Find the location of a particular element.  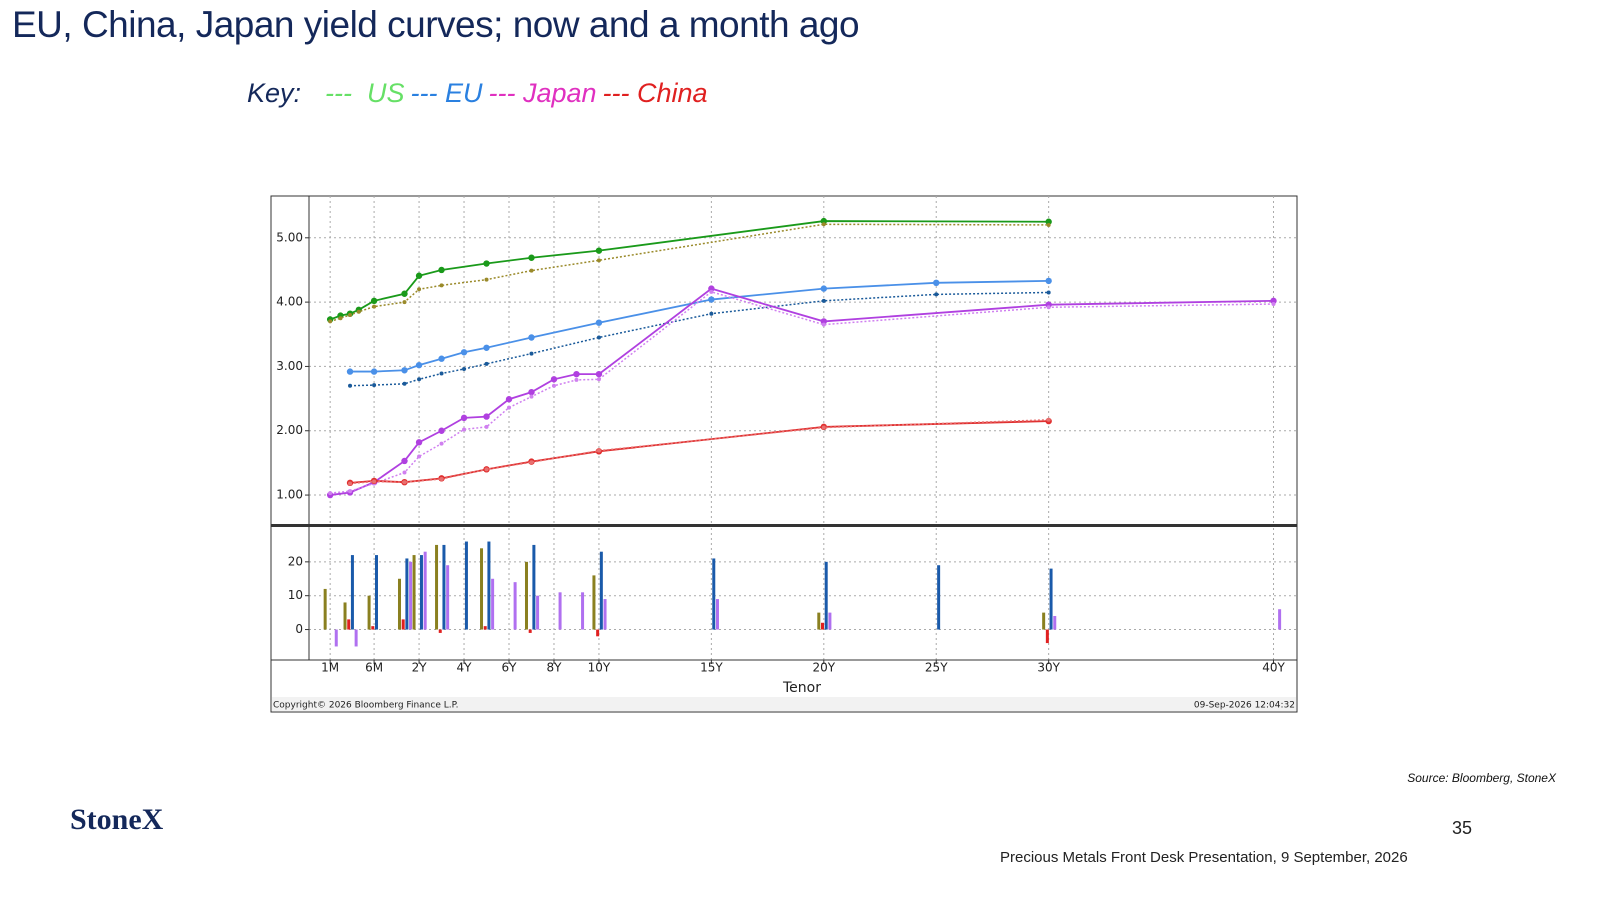

x-tick-label: 8Y is located at coordinates (554, 668).